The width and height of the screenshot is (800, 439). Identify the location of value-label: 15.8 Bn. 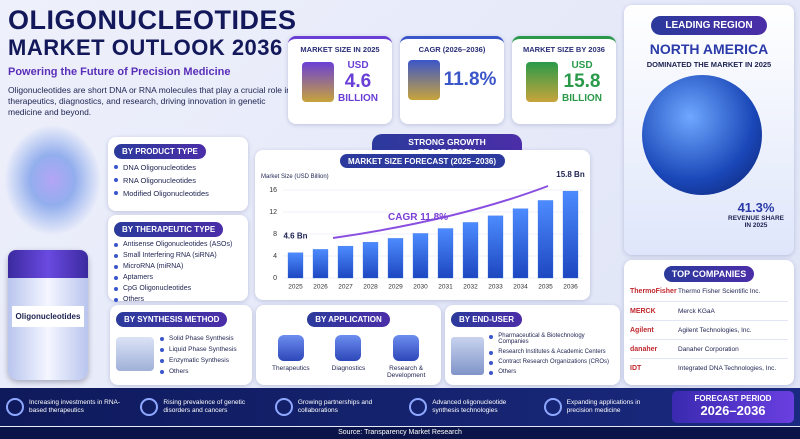
(570, 174).